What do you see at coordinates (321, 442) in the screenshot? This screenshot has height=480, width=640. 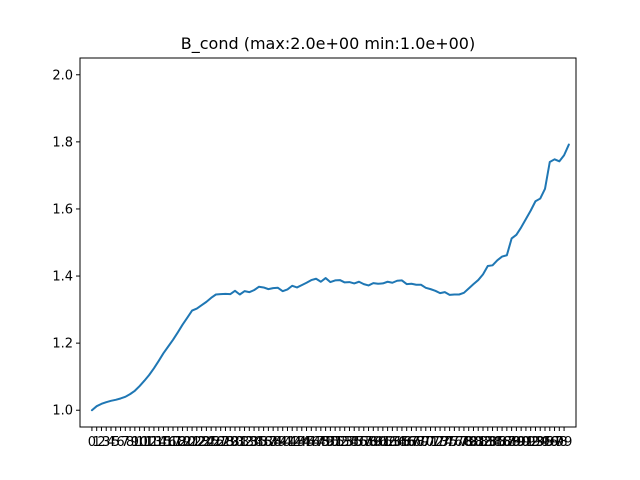 I see `x-tick-label: 48` at bounding box center [321, 442].